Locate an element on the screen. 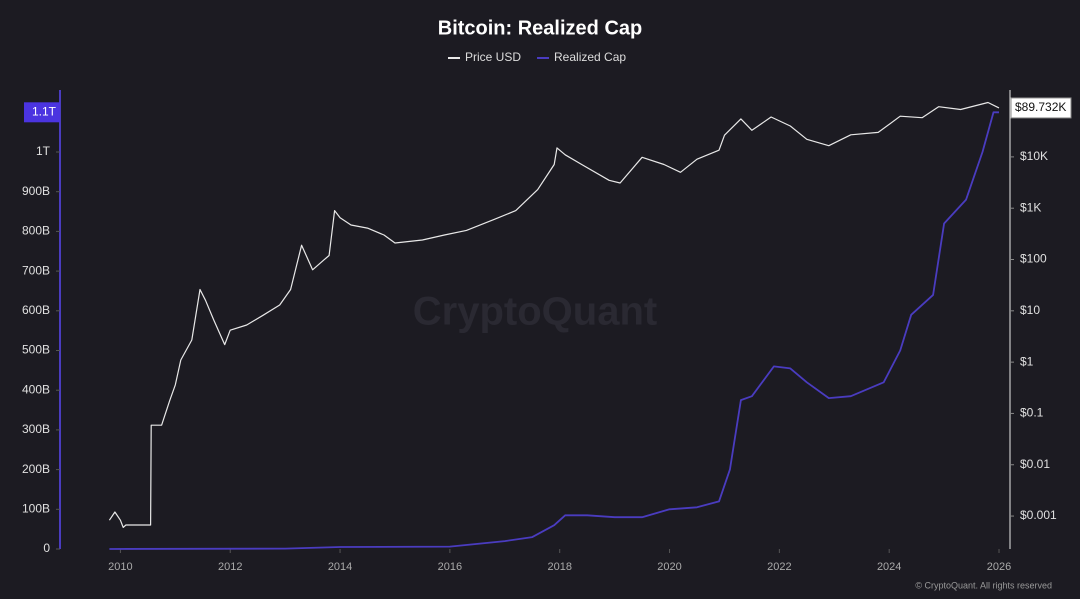 This screenshot has width=1080, height=599. chart-title: Bitcoin: Realized Cap is located at coordinates (540, 28).